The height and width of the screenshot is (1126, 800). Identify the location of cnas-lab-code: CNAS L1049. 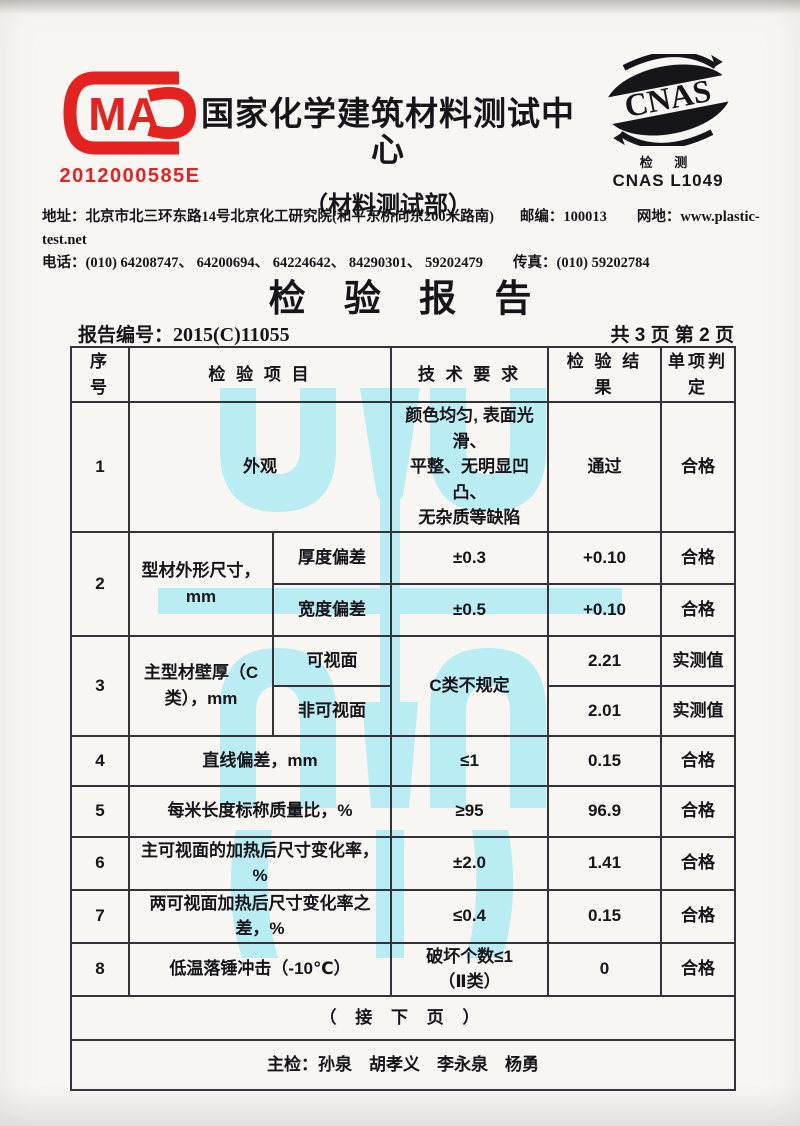
(668, 180).